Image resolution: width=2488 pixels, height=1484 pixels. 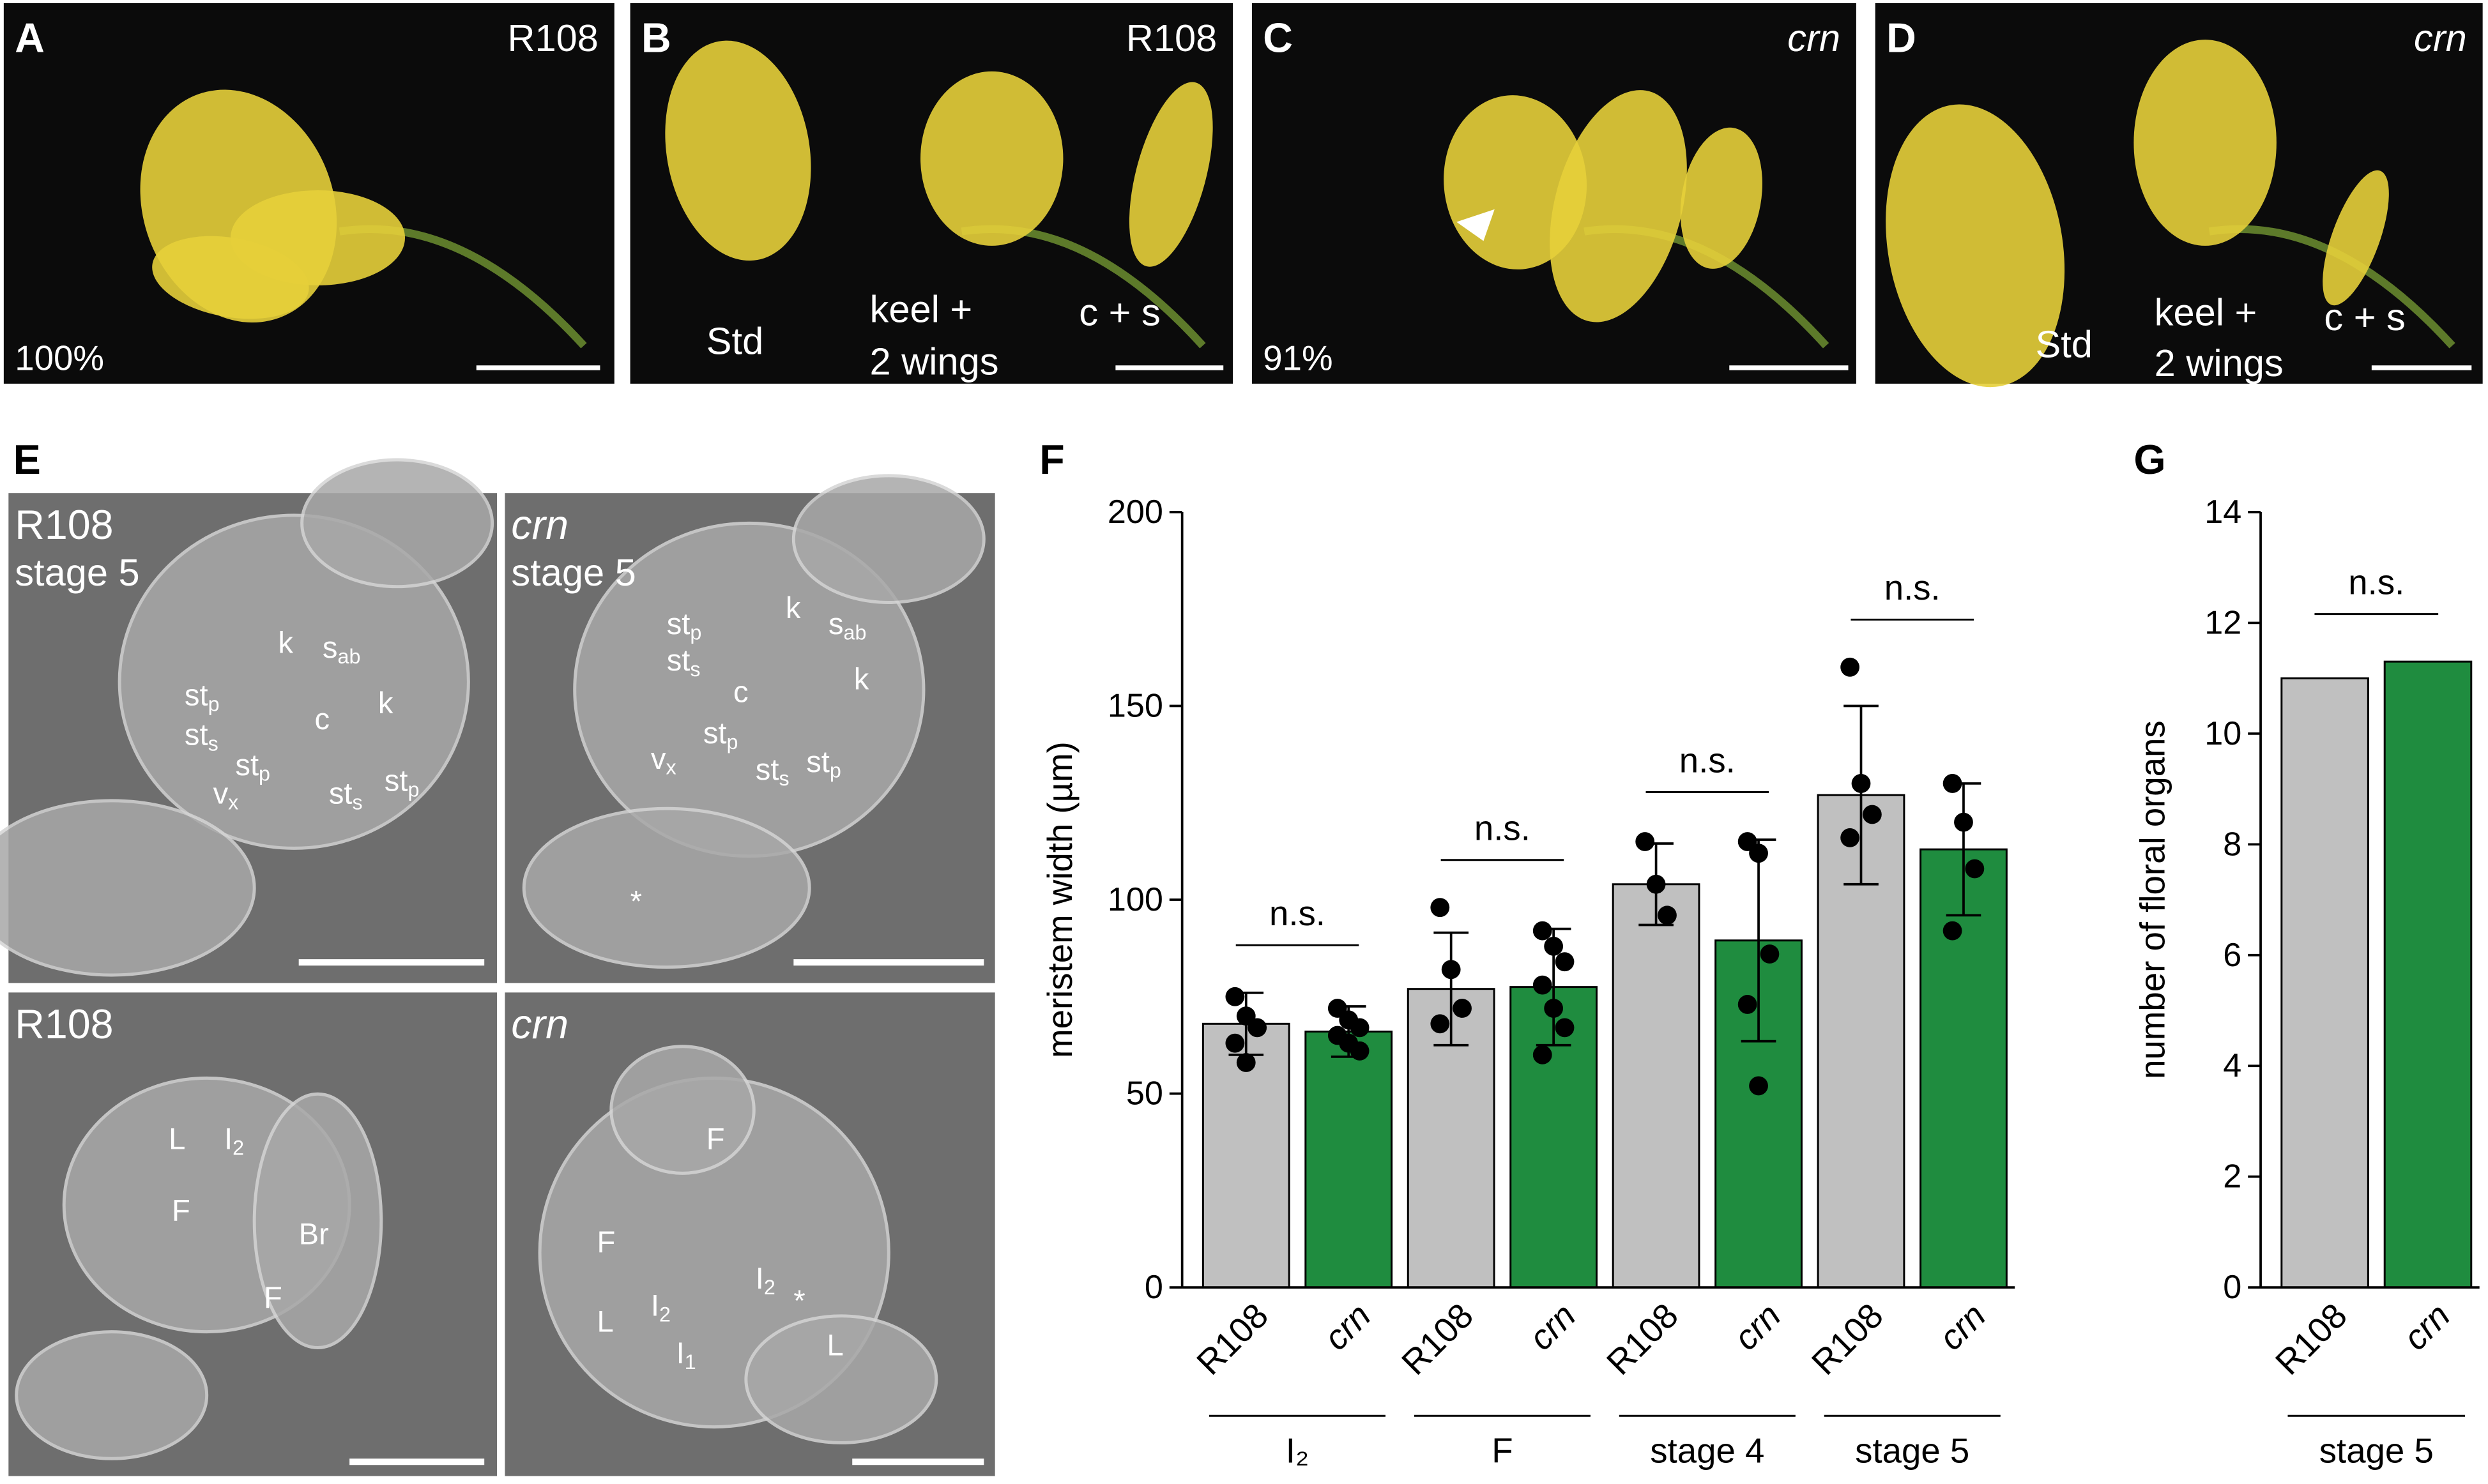 I want to click on group-label: F, so click(x=1503, y=1450).